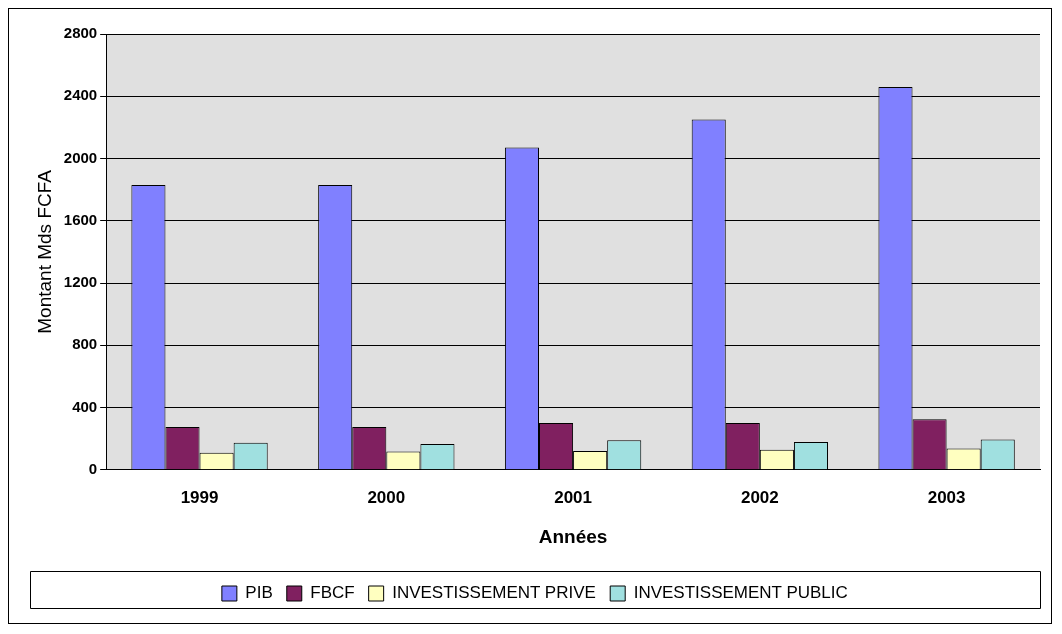 The image size is (1062, 634). I want to click on y-tick-label: 400, so click(85, 406).